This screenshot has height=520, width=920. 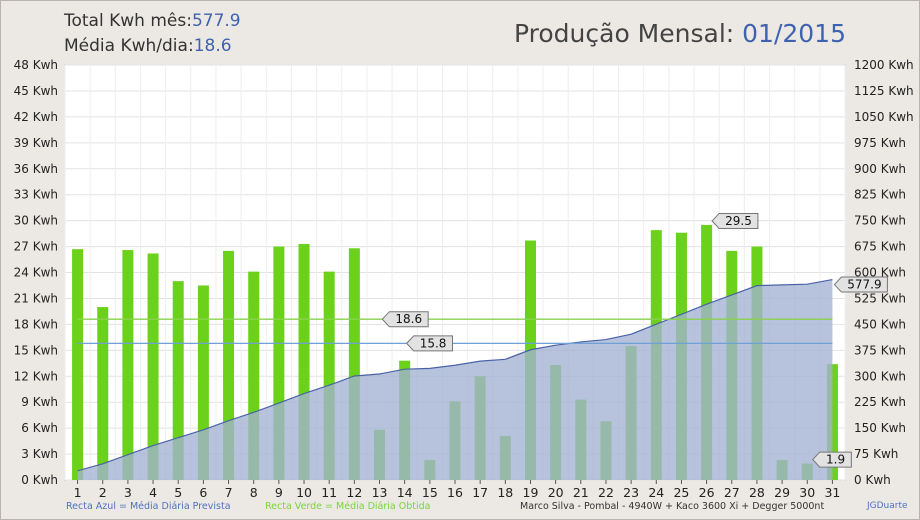 What do you see at coordinates (39, 428) in the screenshot?
I see `y-left-tick-label: 6 Kwh` at bounding box center [39, 428].